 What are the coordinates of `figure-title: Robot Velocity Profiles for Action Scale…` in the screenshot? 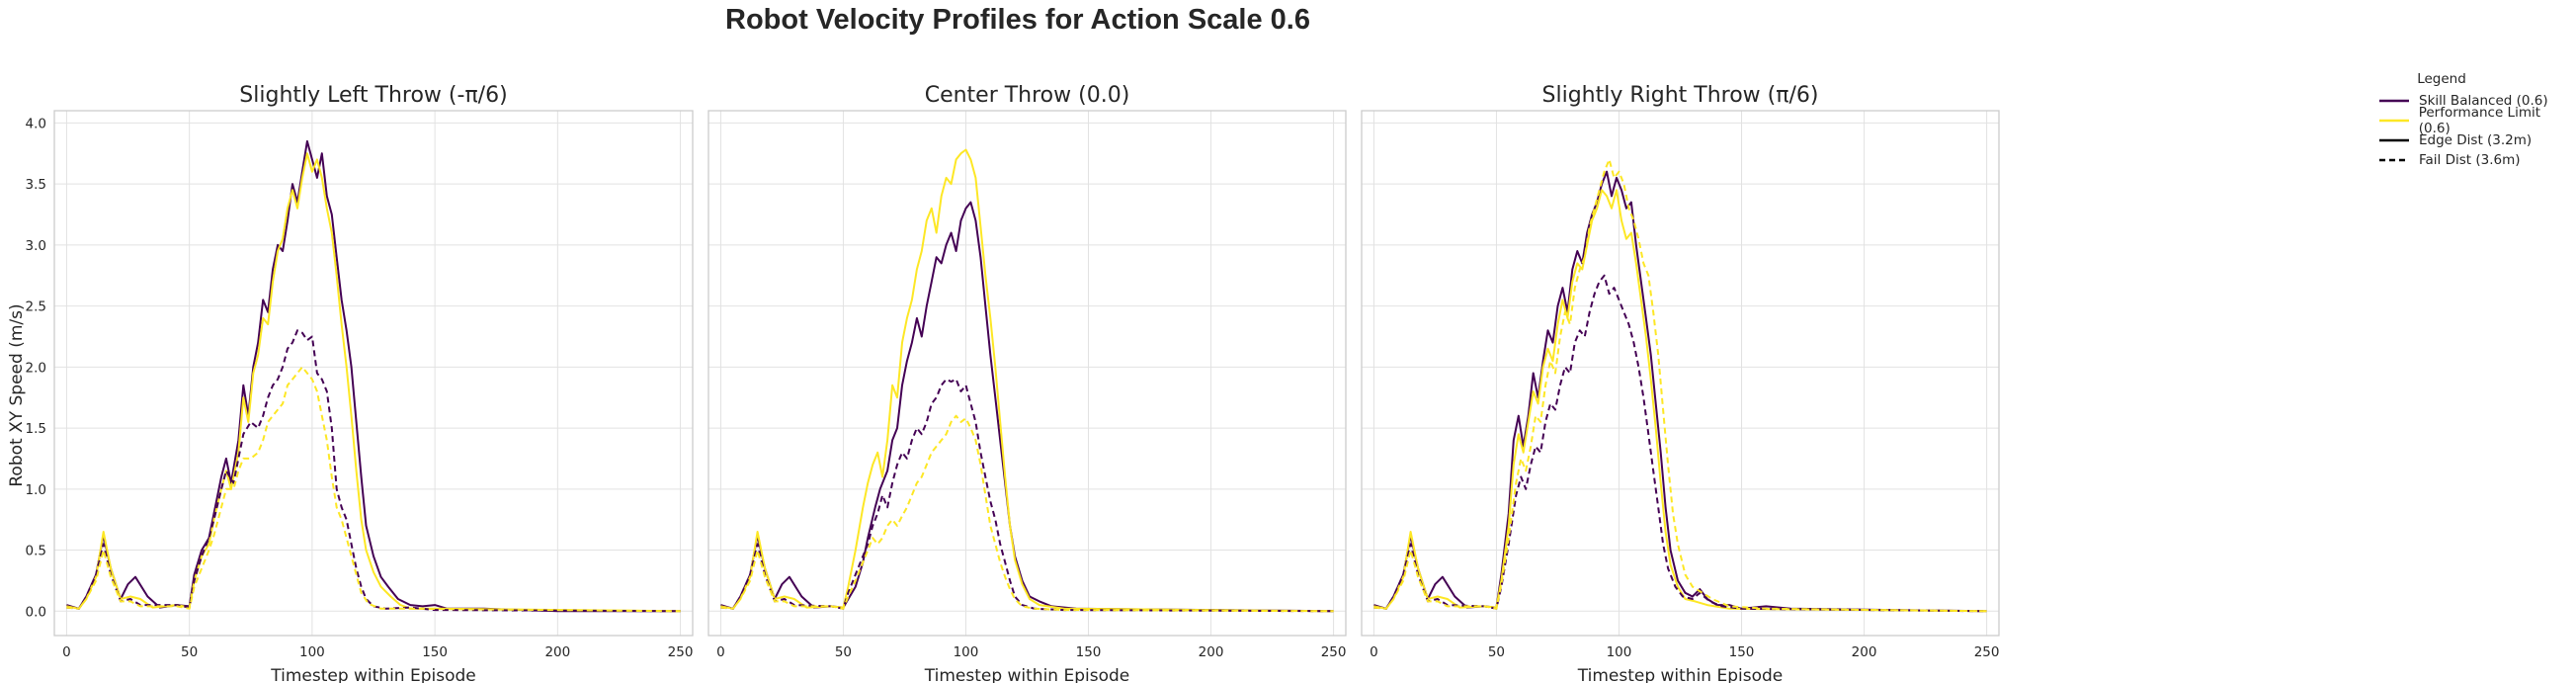 It's located at (1017, 20).